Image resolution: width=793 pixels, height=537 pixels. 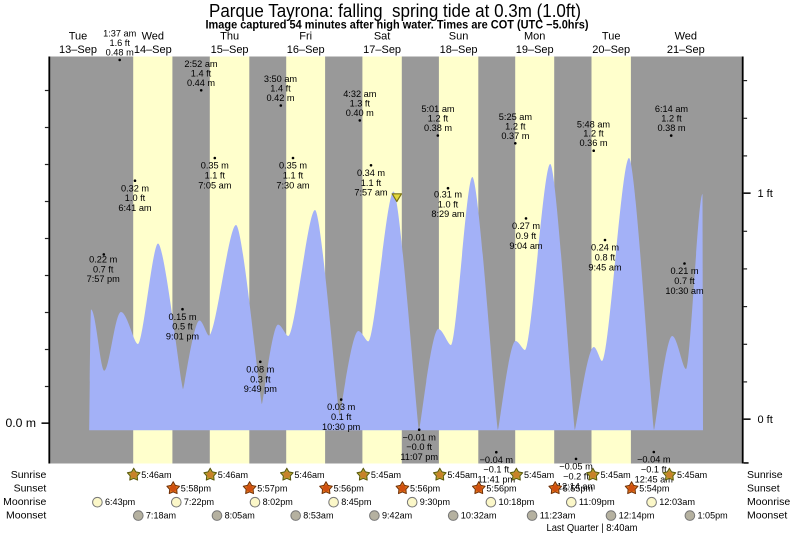 What do you see at coordinates (230, 50) in the screenshot?
I see `svg-text: 15–Sep` at bounding box center [230, 50].